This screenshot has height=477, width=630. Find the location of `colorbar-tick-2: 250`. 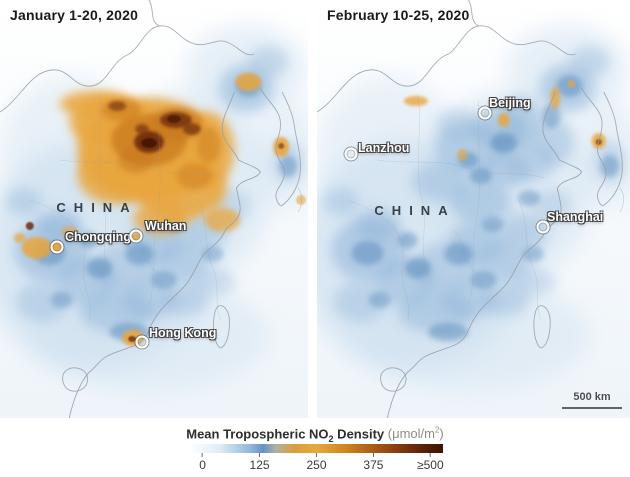

colorbar-tick-2: 250 is located at coordinates (316, 462).